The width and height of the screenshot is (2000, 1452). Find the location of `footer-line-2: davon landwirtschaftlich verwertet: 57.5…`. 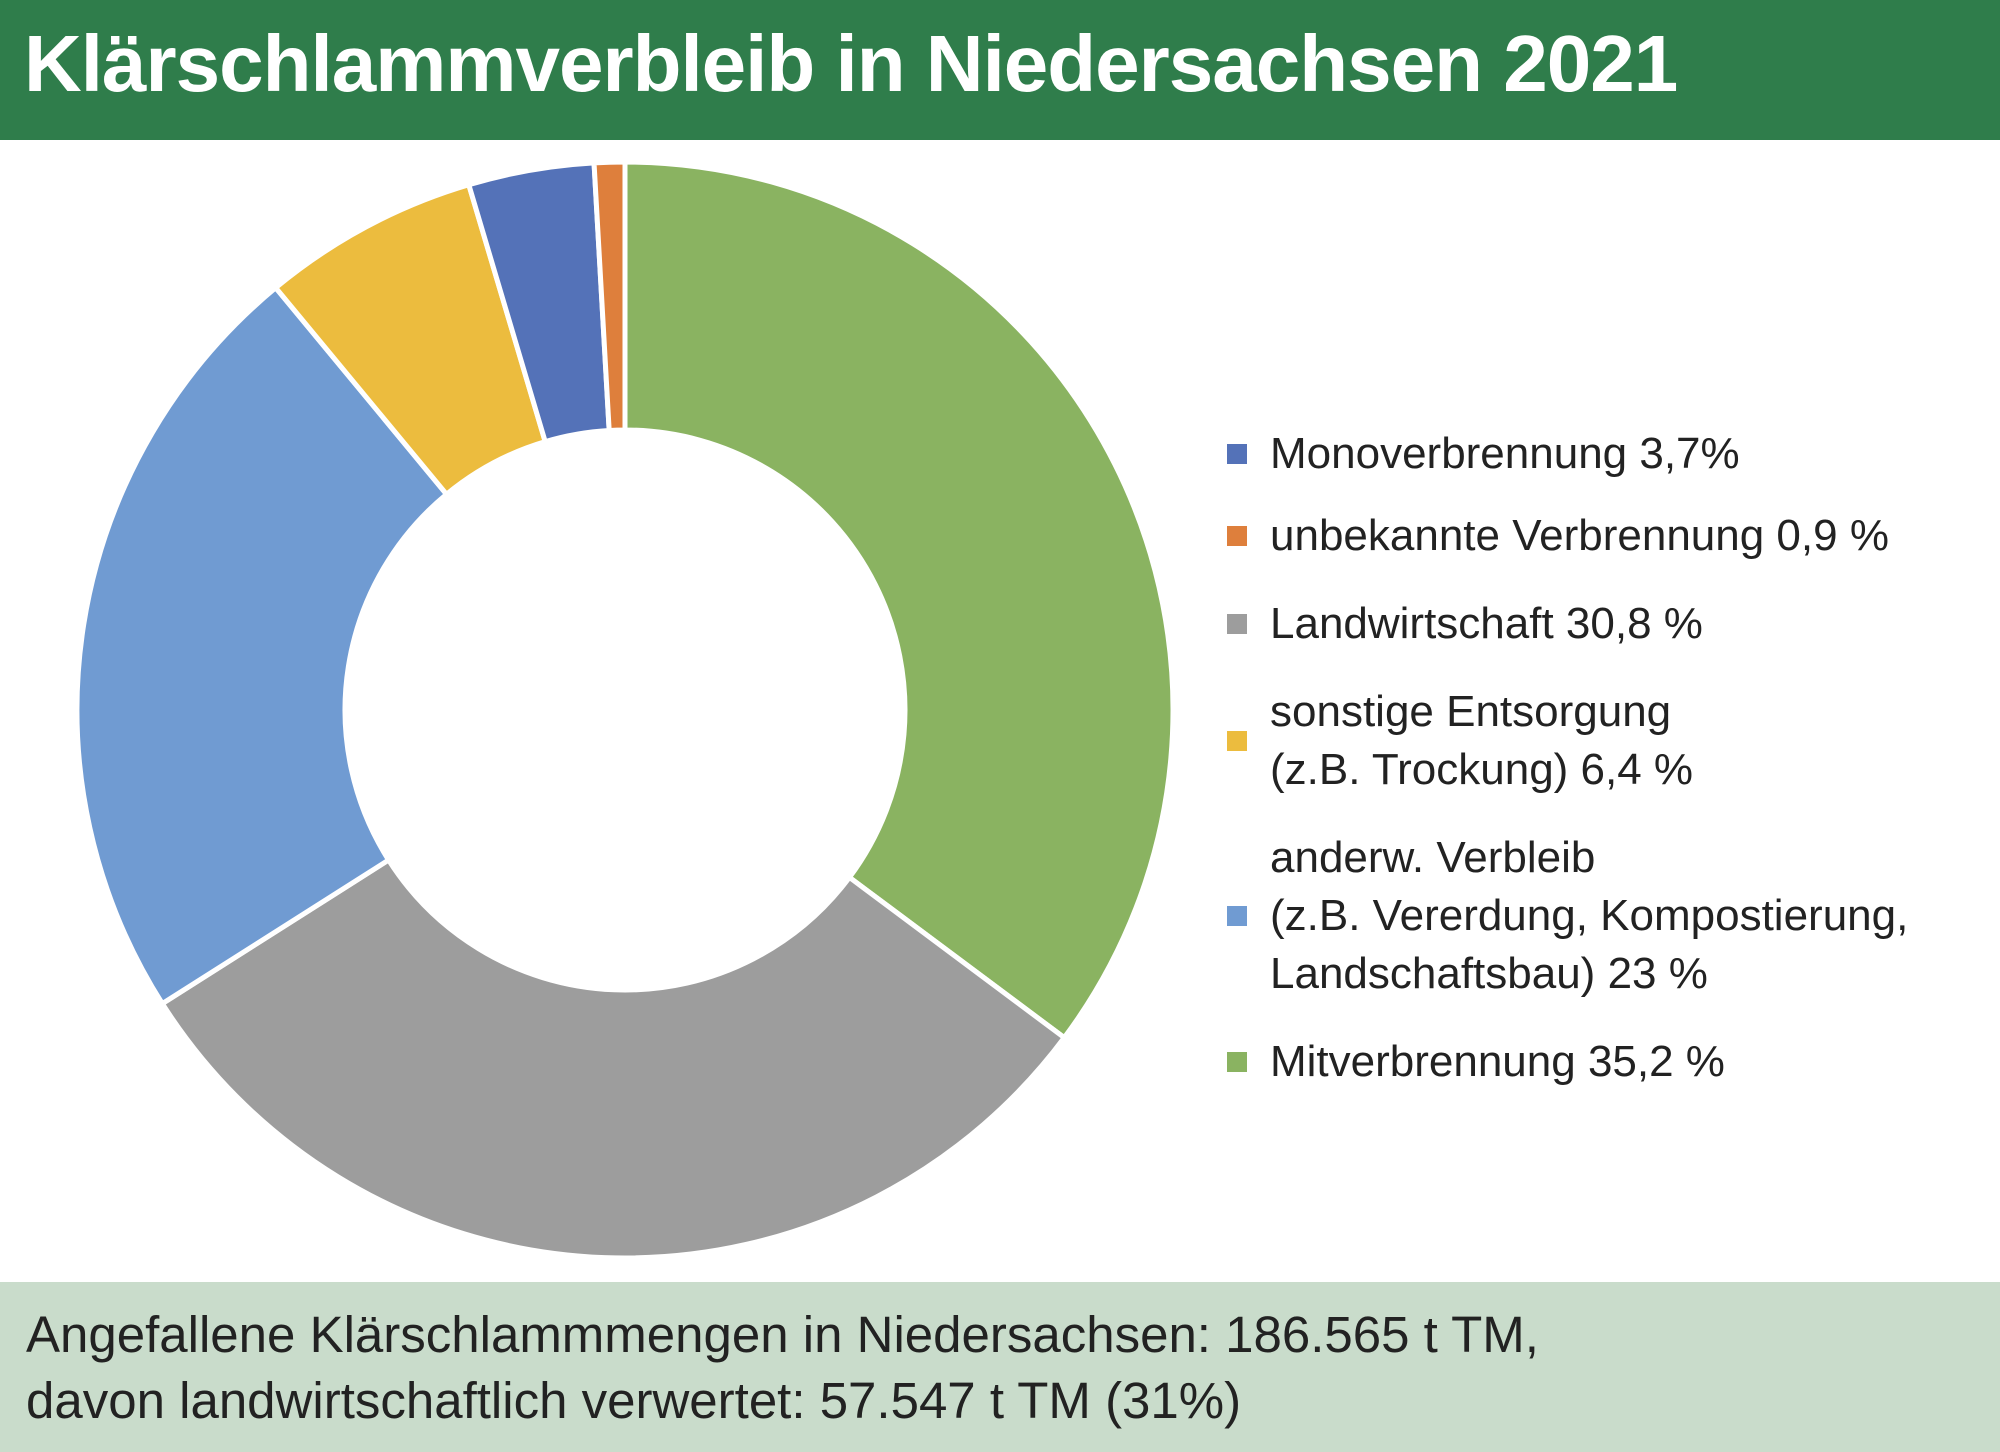

footer-line-2: davon landwirtschaftlich verwertet: 57.5… is located at coordinates (634, 1400).